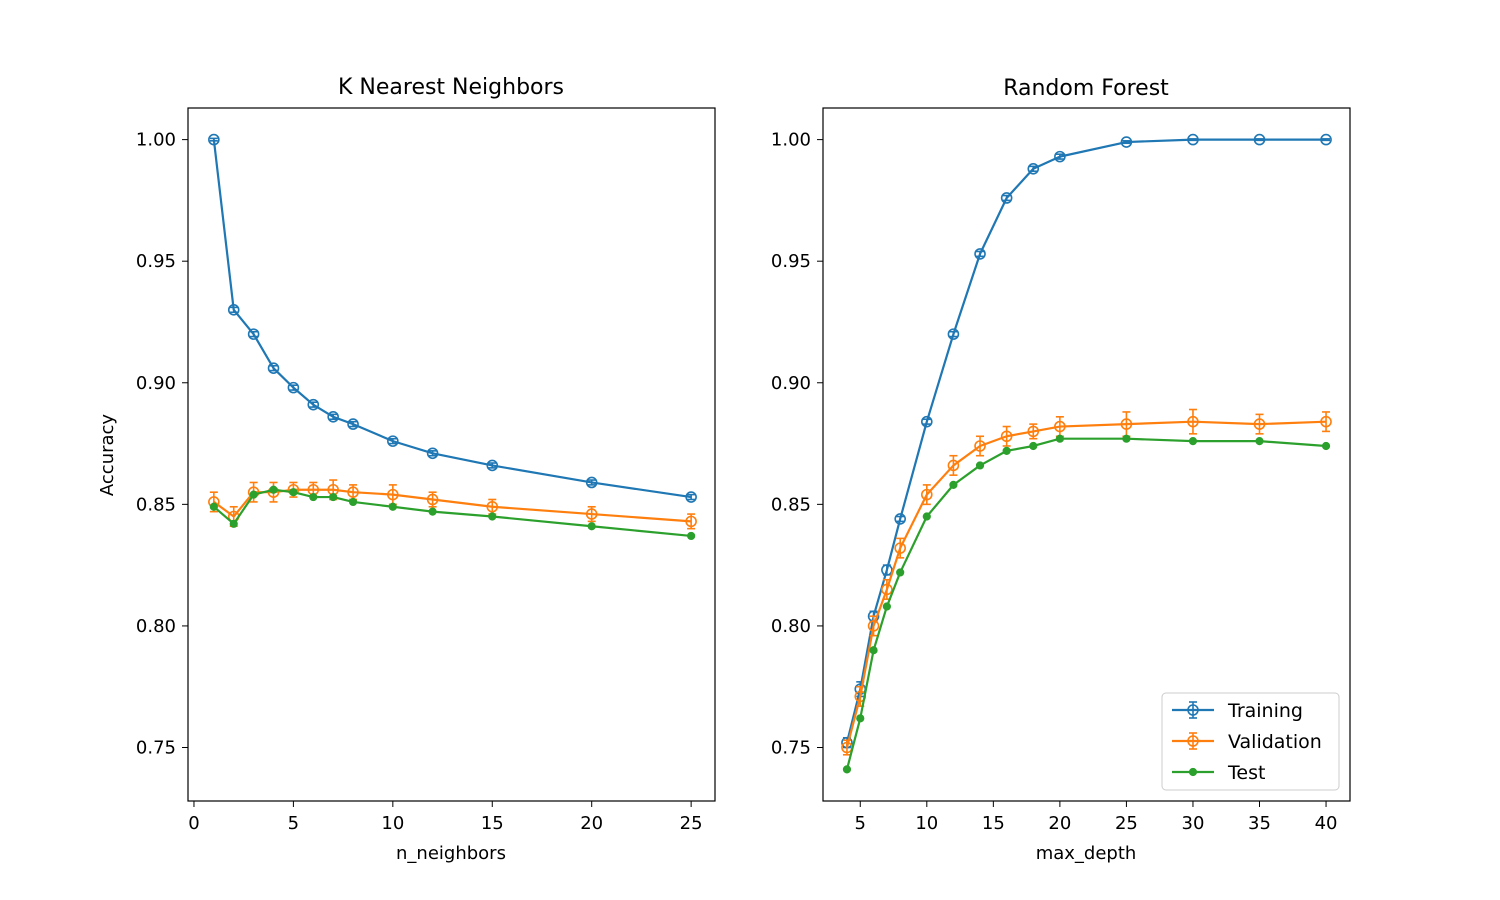 The image size is (1500, 900). What do you see at coordinates (1259, 823) in the screenshot?
I see `rf-x-tick-label: 35` at bounding box center [1259, 823].